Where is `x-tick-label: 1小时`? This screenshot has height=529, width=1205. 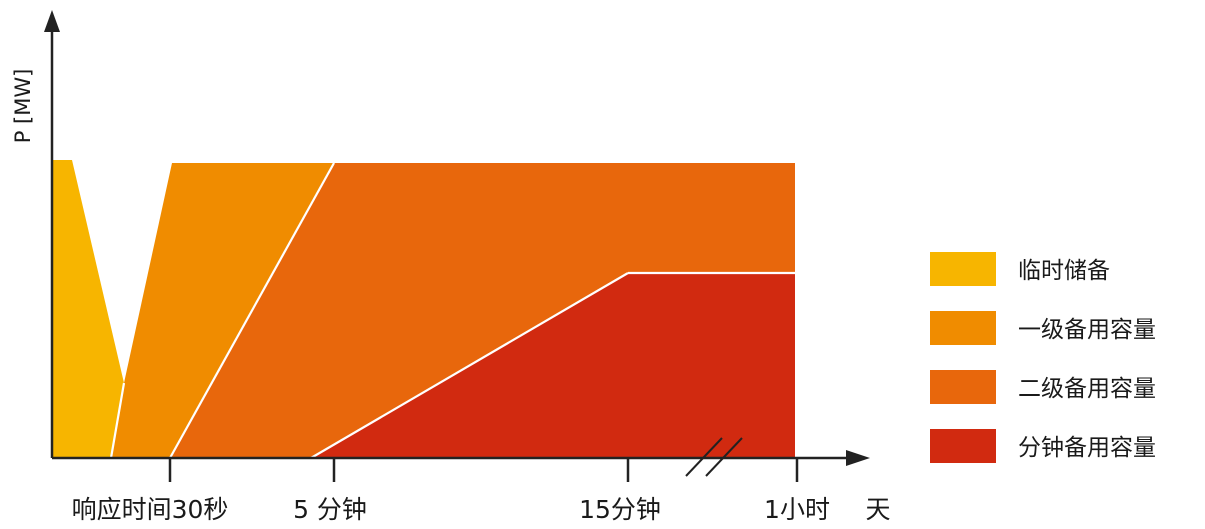 x-tick-label: 1小时 is located at coordinates (797, 509).